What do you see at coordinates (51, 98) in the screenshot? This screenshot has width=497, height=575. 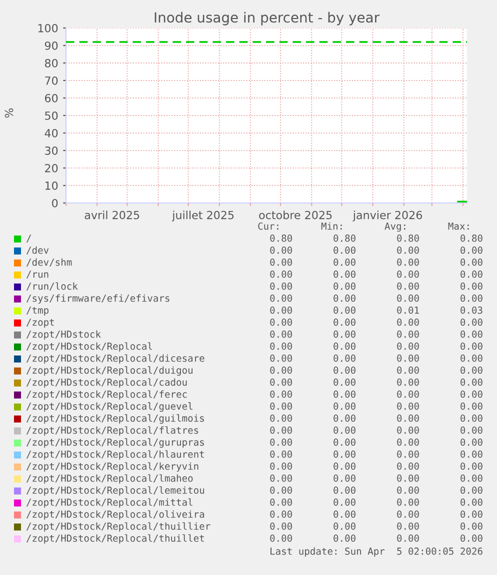 I see `y-tick-label: 60` at bounding box center [51, 98].